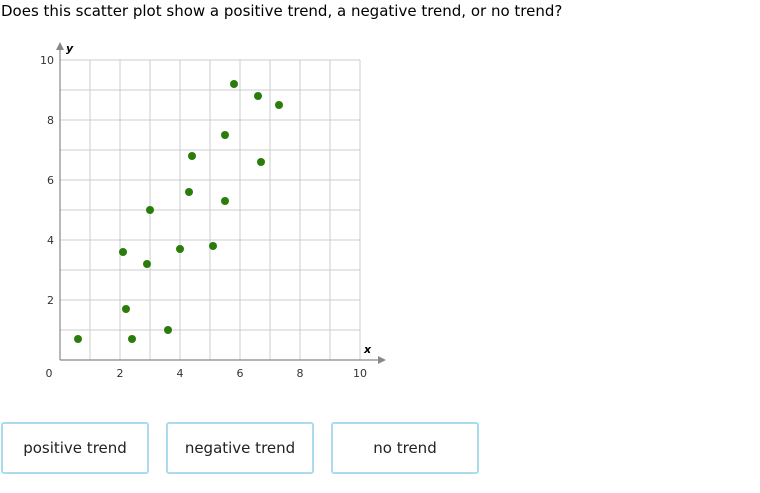  Describe the element at coordinates (382, 360) in the screenshot. I see `x-axis-arrow-icon` at that location.